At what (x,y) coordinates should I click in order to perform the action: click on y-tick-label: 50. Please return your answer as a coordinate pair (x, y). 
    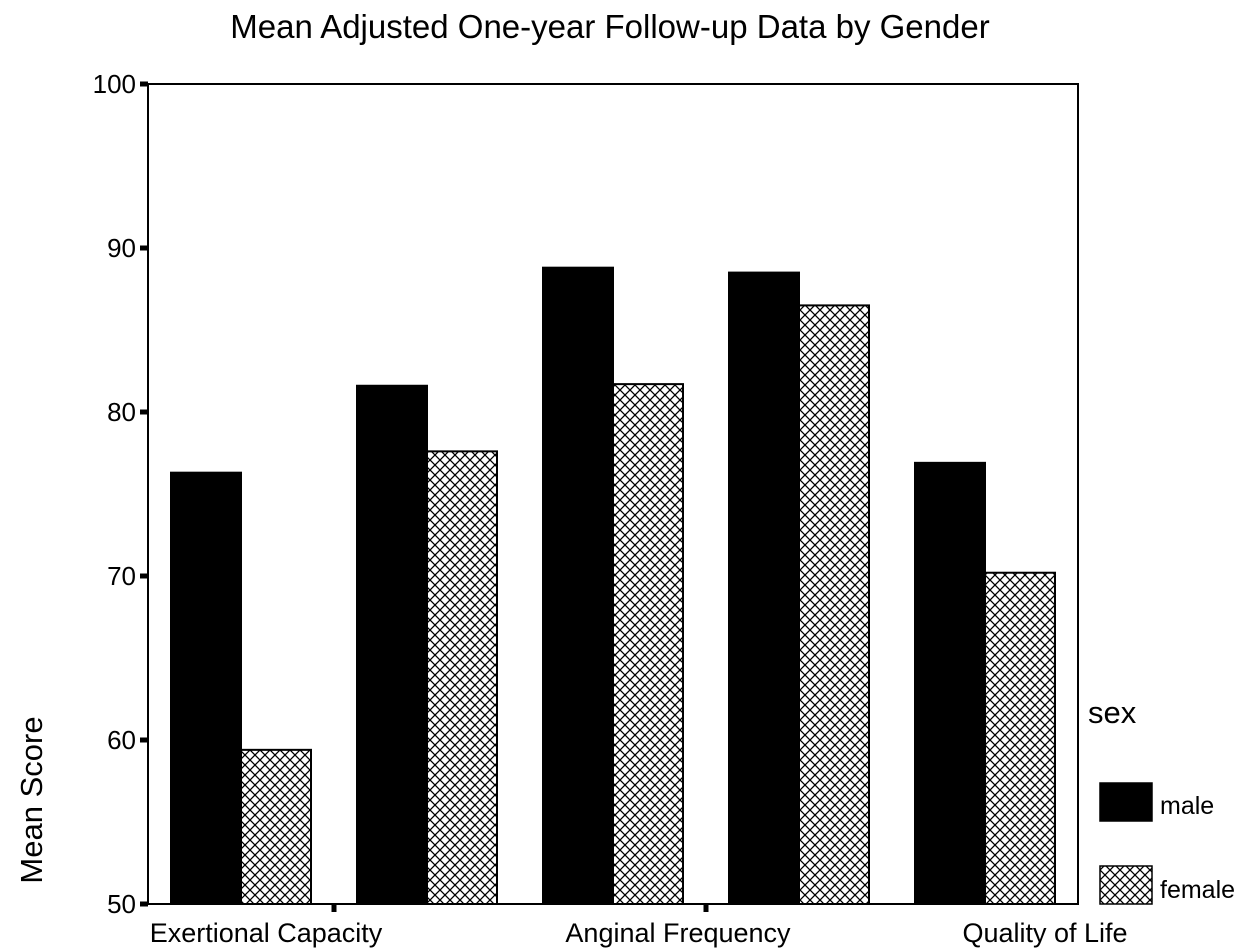
    Looking at the image, I should click on (121, 904).